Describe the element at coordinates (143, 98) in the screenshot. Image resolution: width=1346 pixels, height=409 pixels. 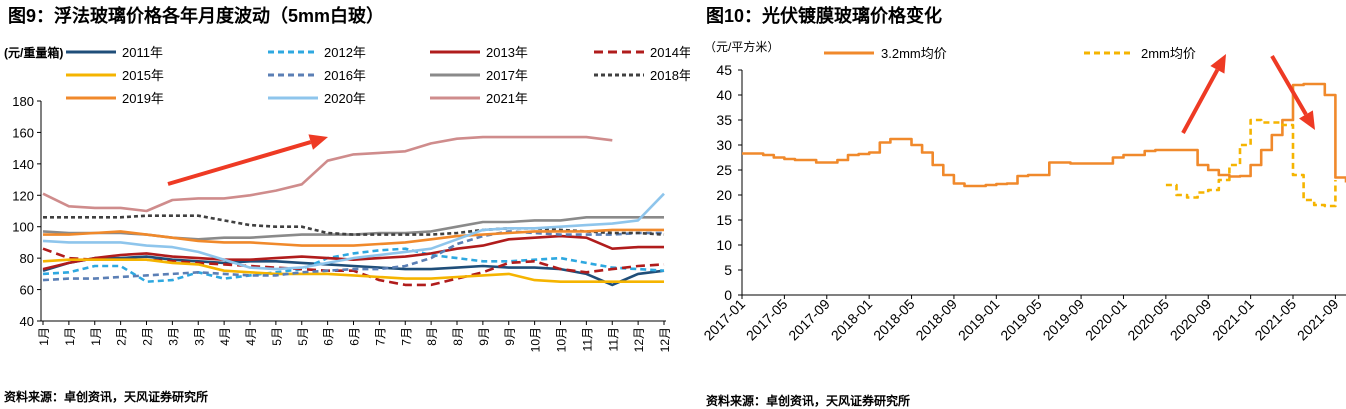
I see `legend-label-2019年: 2019年` at that location.